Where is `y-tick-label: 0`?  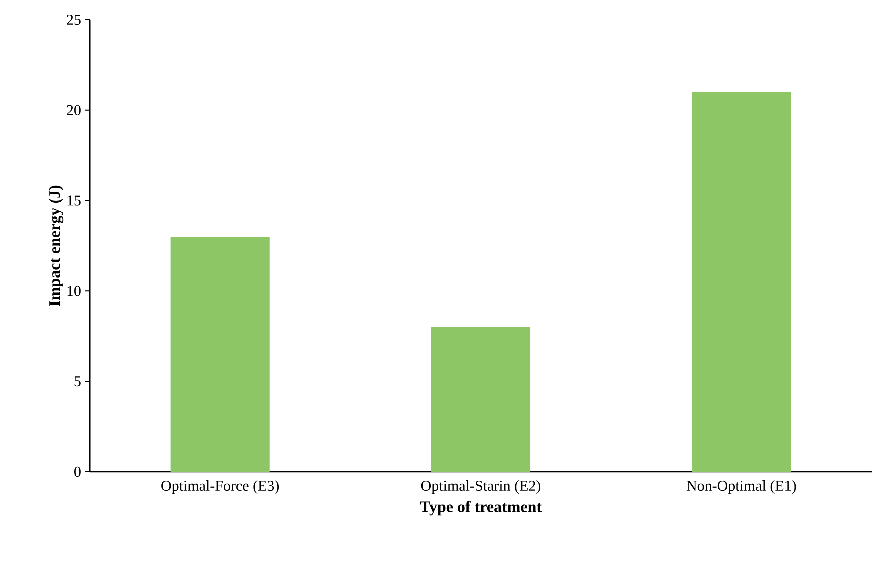
y-tick-label: 0 is located at coordinates (77, 472).